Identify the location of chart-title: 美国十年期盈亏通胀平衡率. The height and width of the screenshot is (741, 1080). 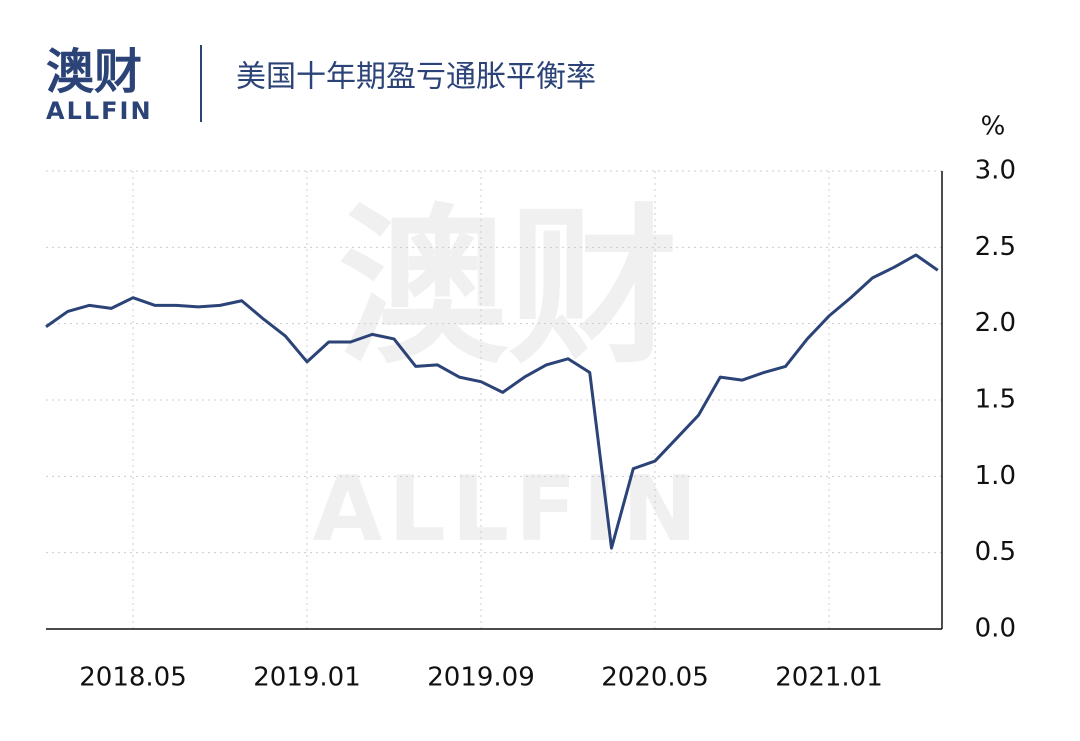
(416, 77).